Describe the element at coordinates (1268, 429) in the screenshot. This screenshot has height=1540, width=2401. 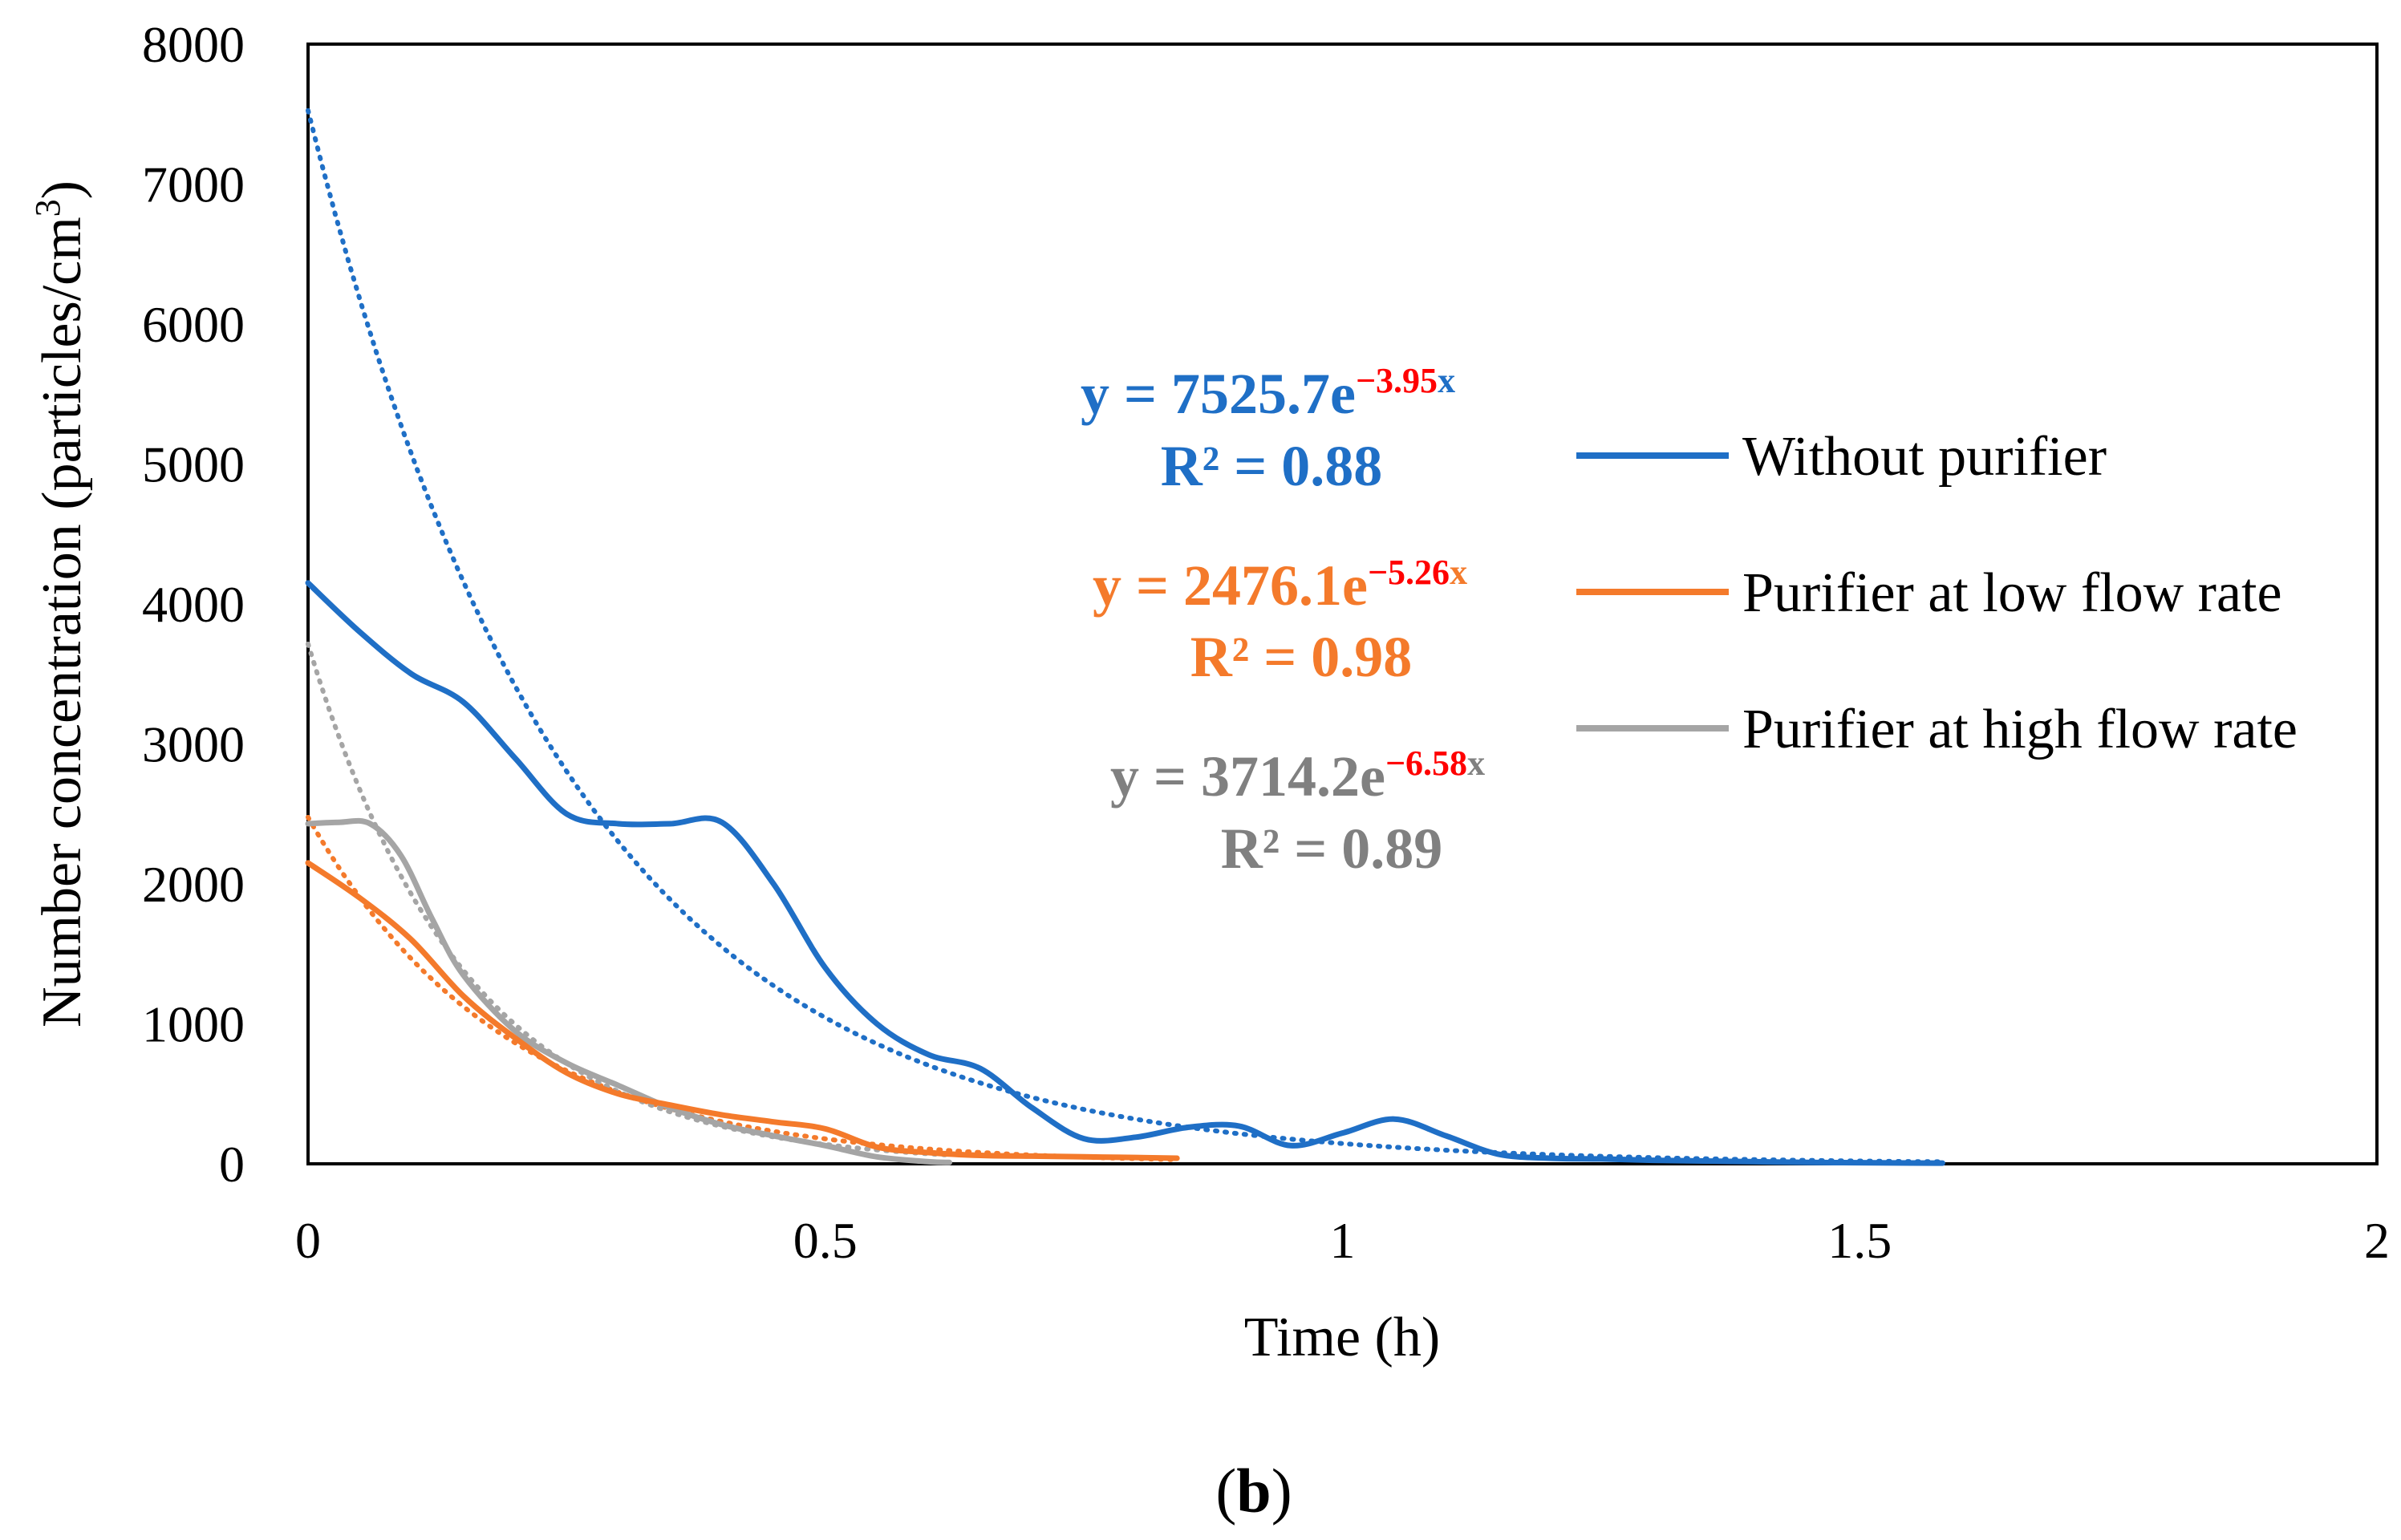
I see `equation-without-purifier: y = 7525.7e−3.95x R² = 0.88` at that location.